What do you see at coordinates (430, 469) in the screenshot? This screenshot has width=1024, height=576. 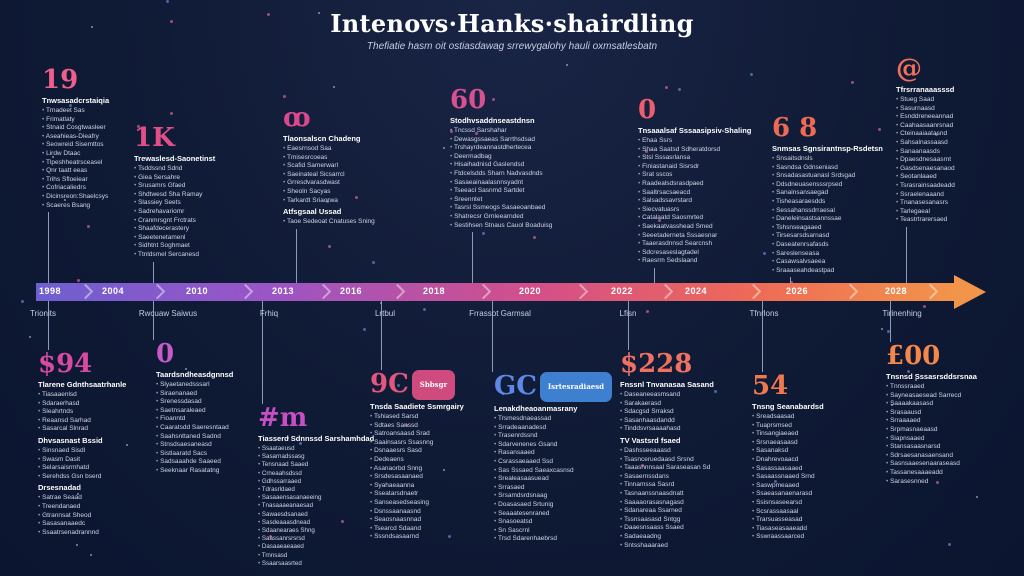 I see `event-detail: Asanaorbd Snng` at bounding box center [430, 469].